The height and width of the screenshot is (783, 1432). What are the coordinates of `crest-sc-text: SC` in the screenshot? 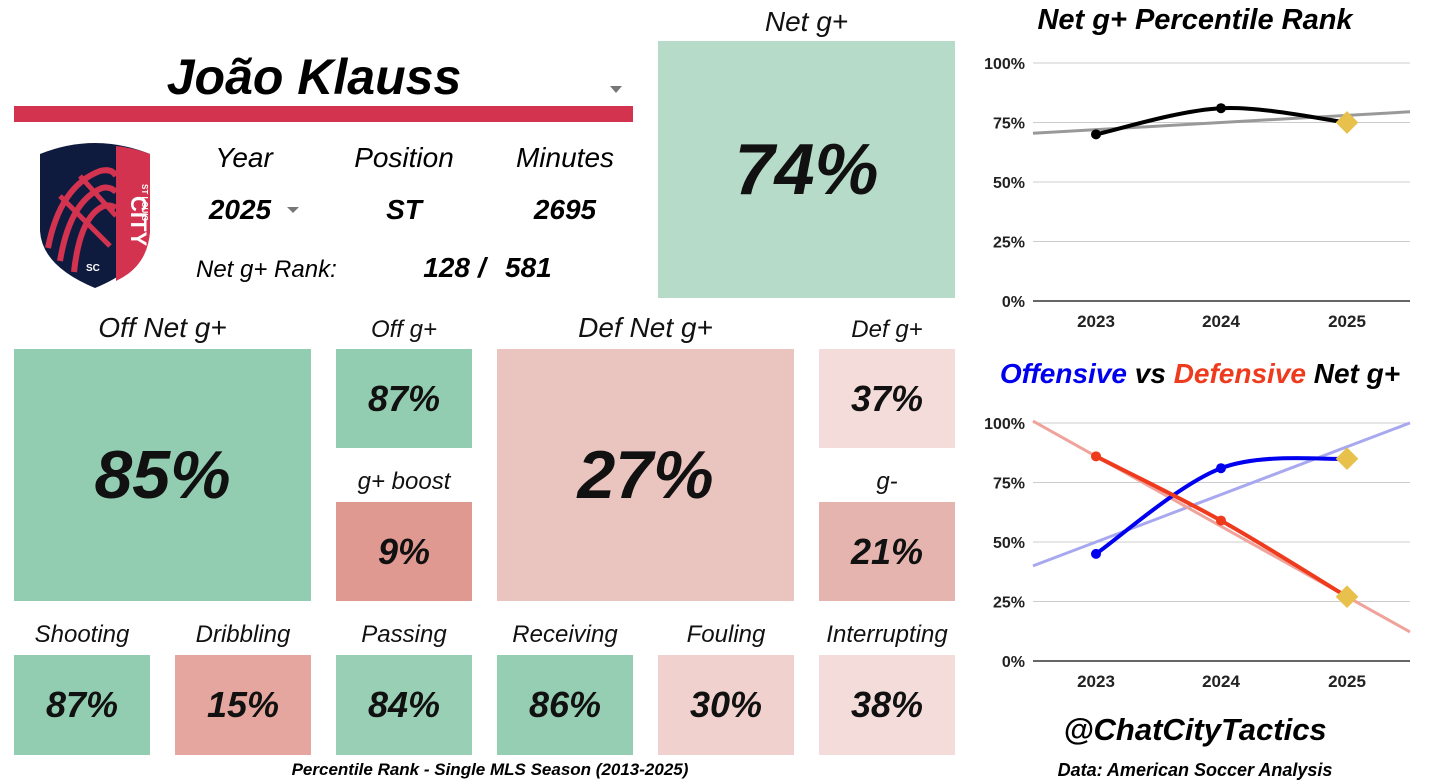 It's located at (93, 268).